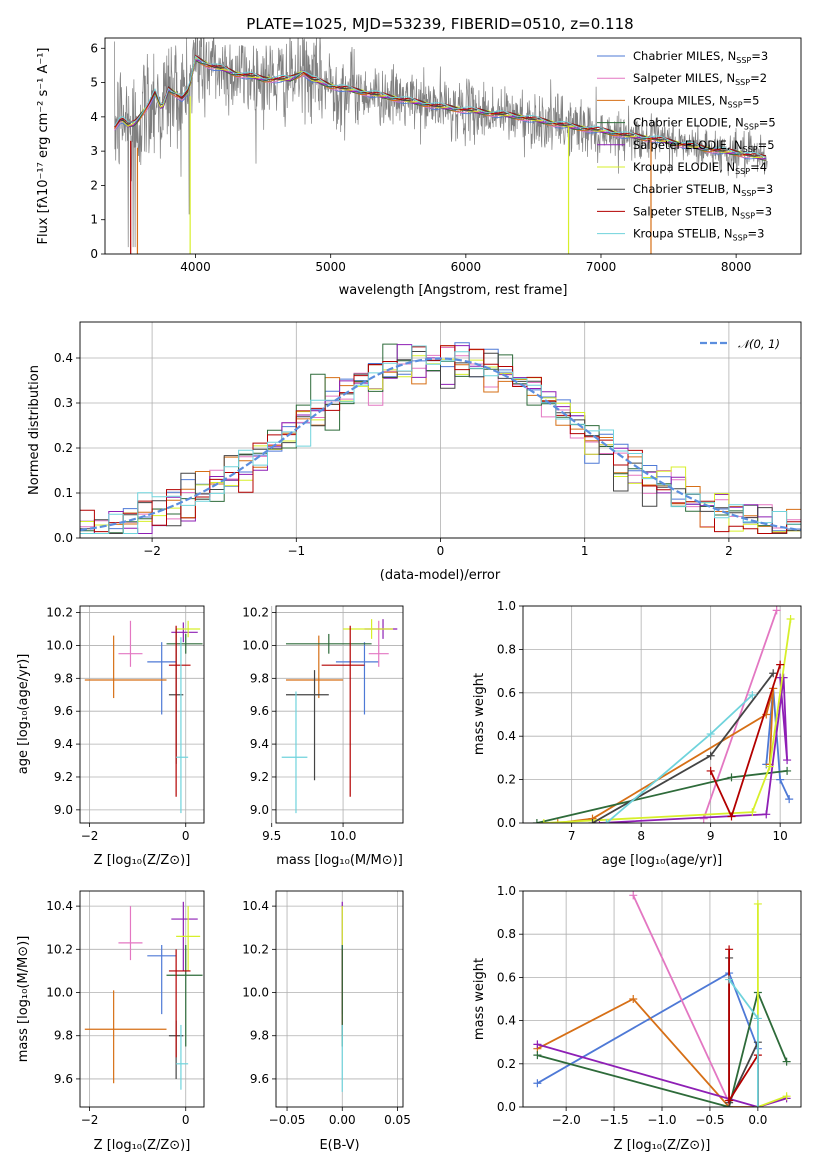 Image resolution: width=819 pixels, height=1170 pixels. I want to click on y-tick-label: 0, so click(94, 254).